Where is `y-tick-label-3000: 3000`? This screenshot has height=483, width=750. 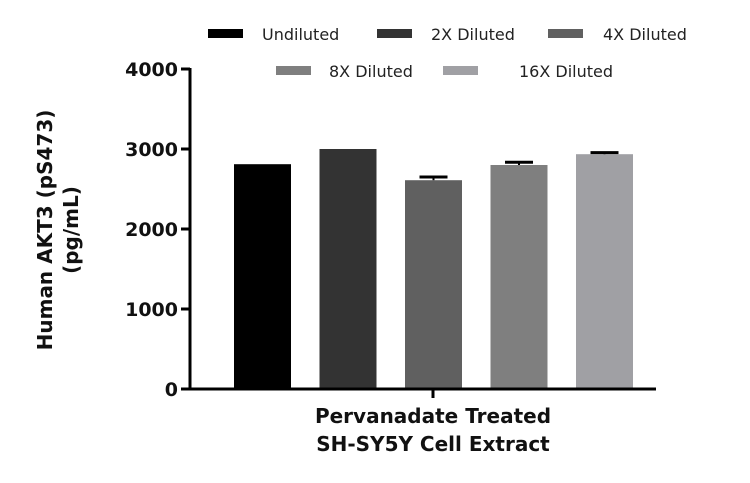
y-tick-label-3000: 3000 is located at coordinates (151, 150).